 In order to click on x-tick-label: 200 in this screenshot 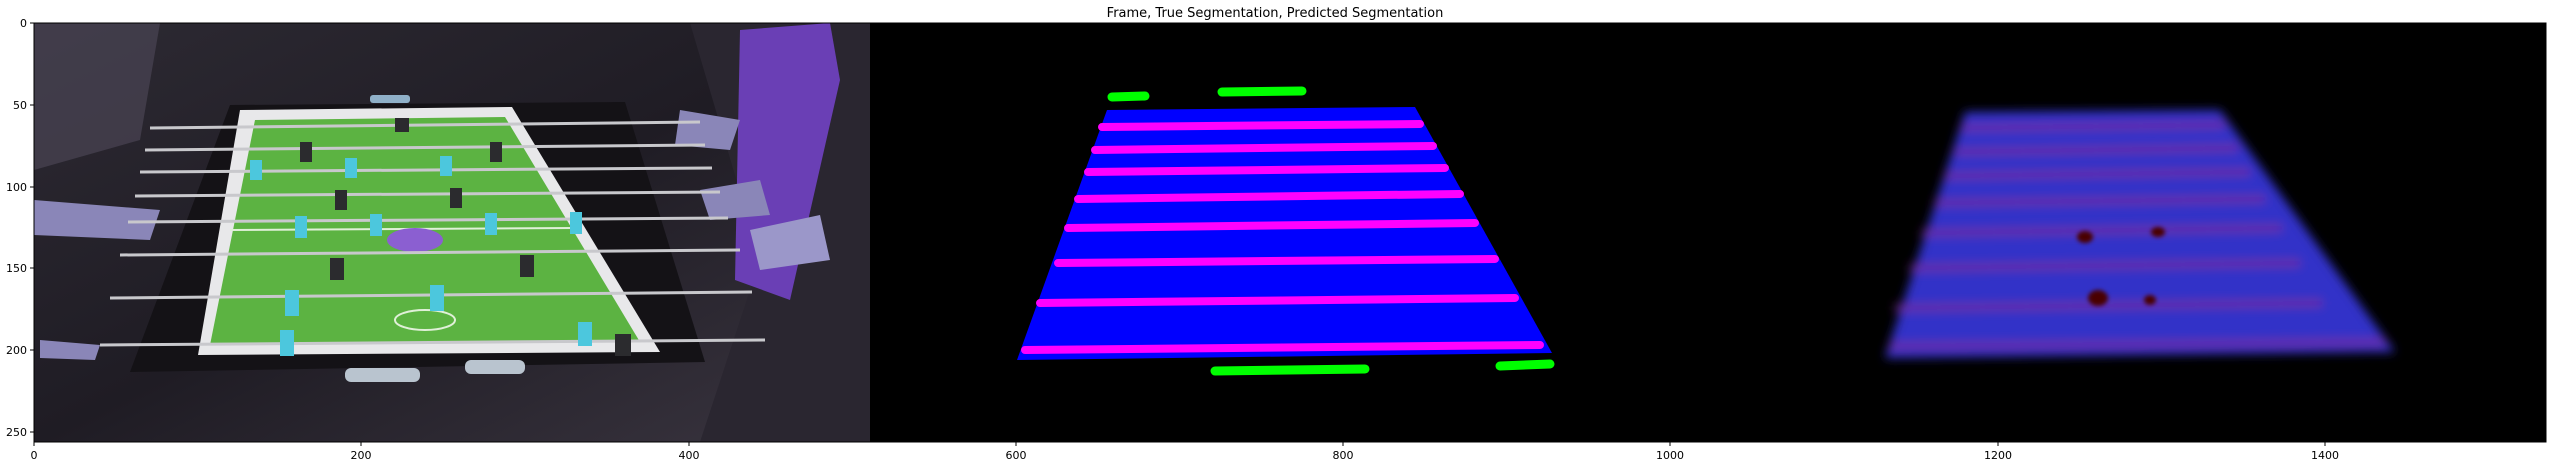, I will do `click(361, 455)`.